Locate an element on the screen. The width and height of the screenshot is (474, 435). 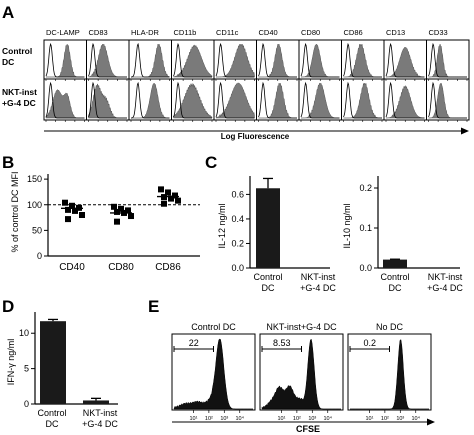
hist-isotype-cd11b-nkt is located at coordinates (192, 100).